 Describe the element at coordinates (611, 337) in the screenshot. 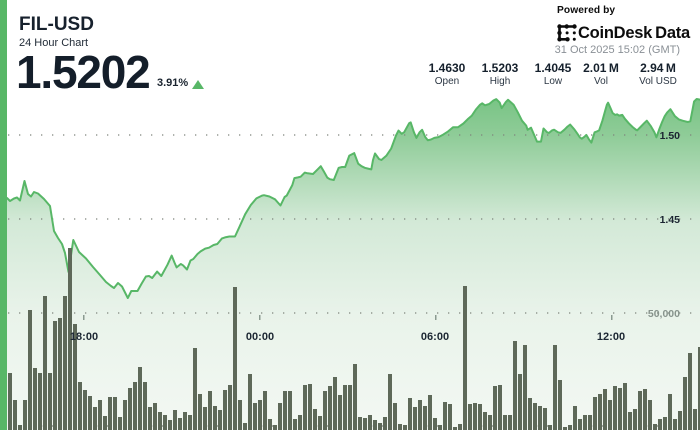

I see `svg-text: 12:00` at that location.